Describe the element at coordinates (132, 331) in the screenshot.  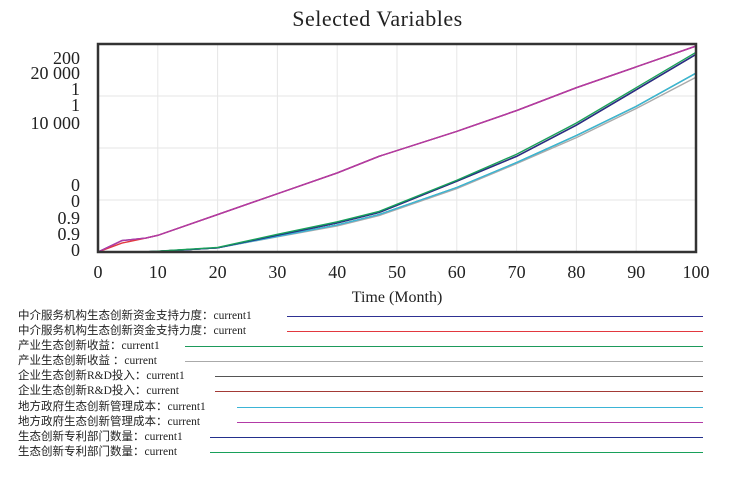
I see `legend-item: 中介服务机构生态创新资金支持力度：current` at that location.